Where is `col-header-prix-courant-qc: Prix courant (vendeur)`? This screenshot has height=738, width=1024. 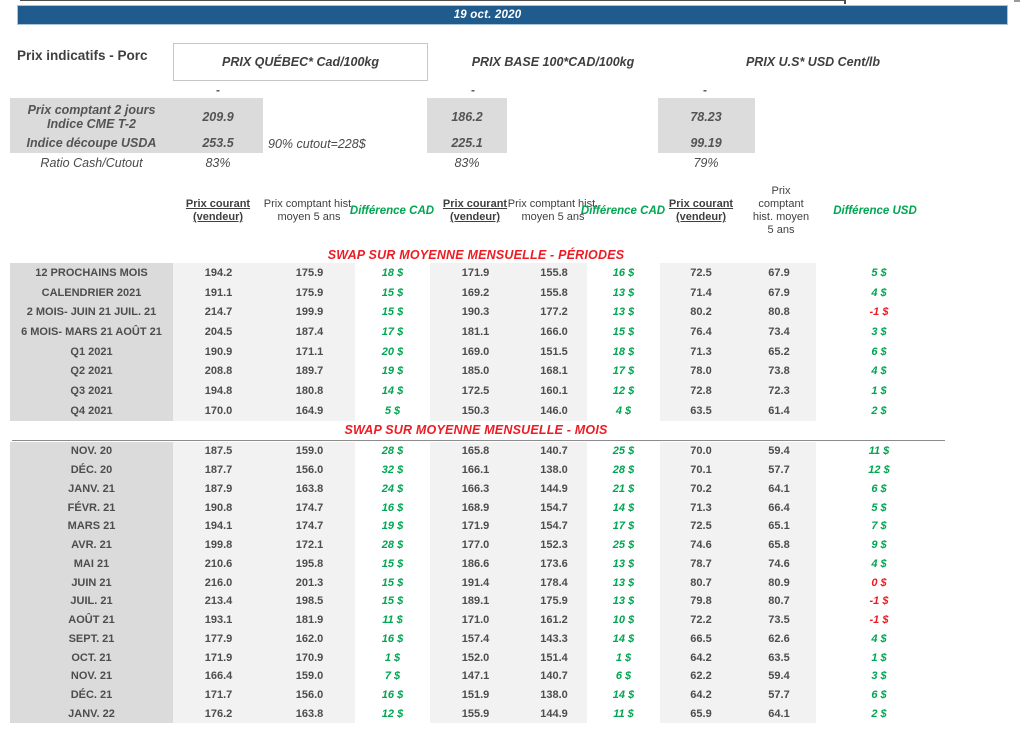
col-header-prix-courant-qc: Prix courant (vendeur) is located at coordinates (218, 210).